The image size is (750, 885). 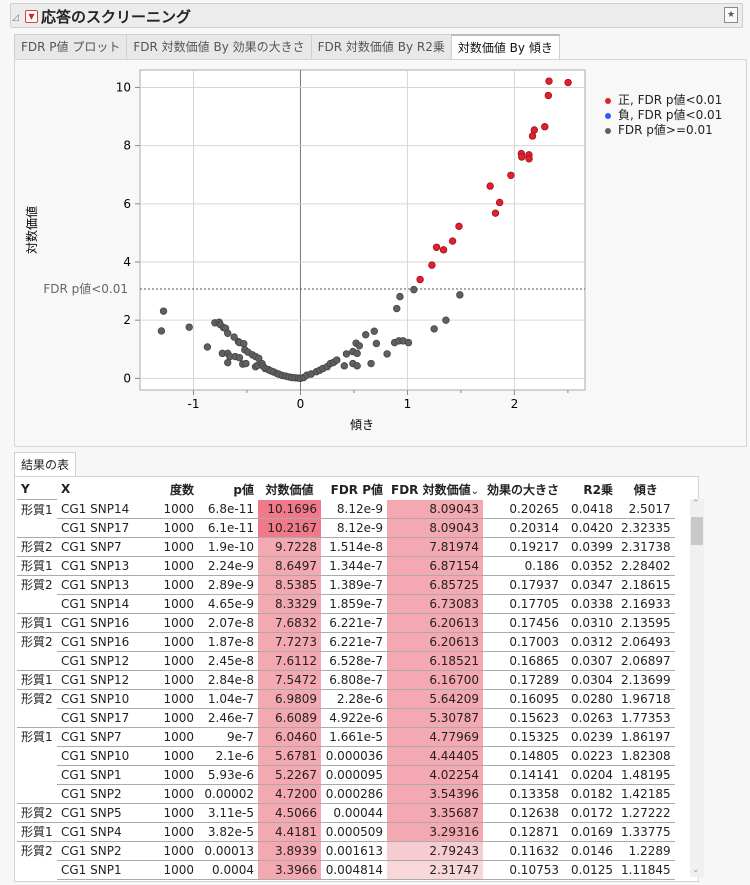 What do you see at coordinates (696, 504) in the screenshot?
I see `scroll-up-icon: ⌃` at bounding box center [696, 504].